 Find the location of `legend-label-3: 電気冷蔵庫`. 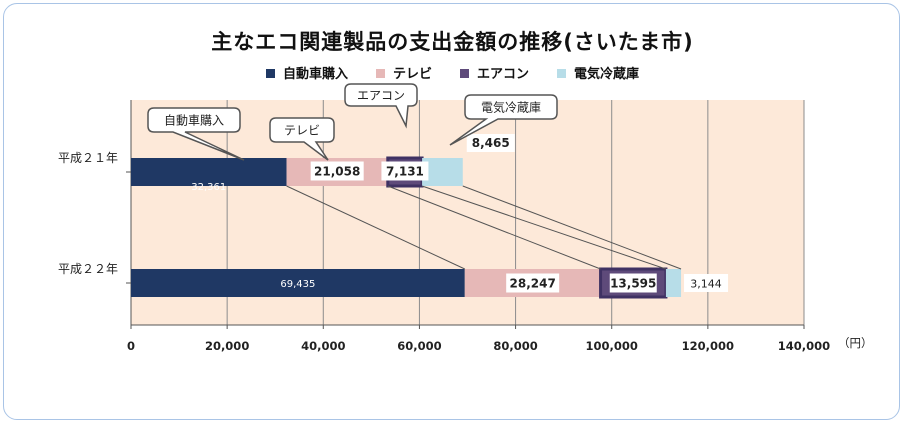

legend-label-3: 電気冷蔵庫 is located at coordinates (607, 74).